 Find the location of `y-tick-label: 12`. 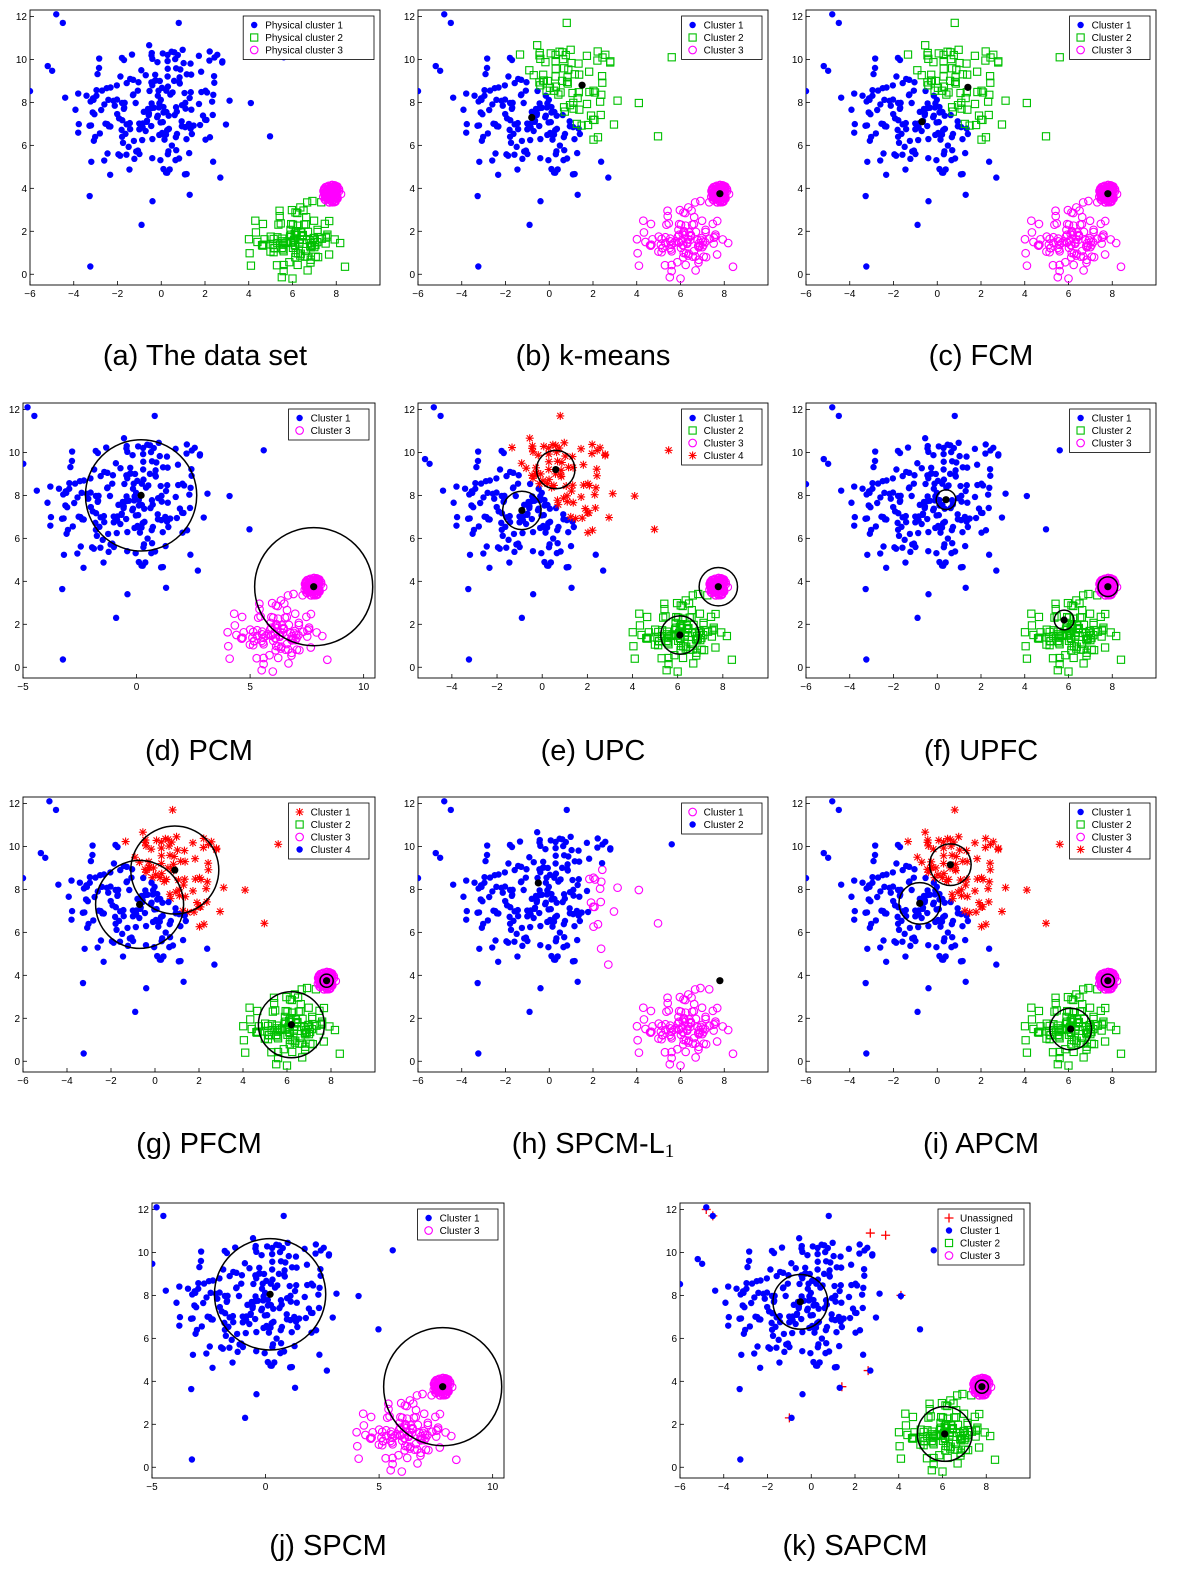

y-tick-label: 12 is located at coordinates (144, 1210).